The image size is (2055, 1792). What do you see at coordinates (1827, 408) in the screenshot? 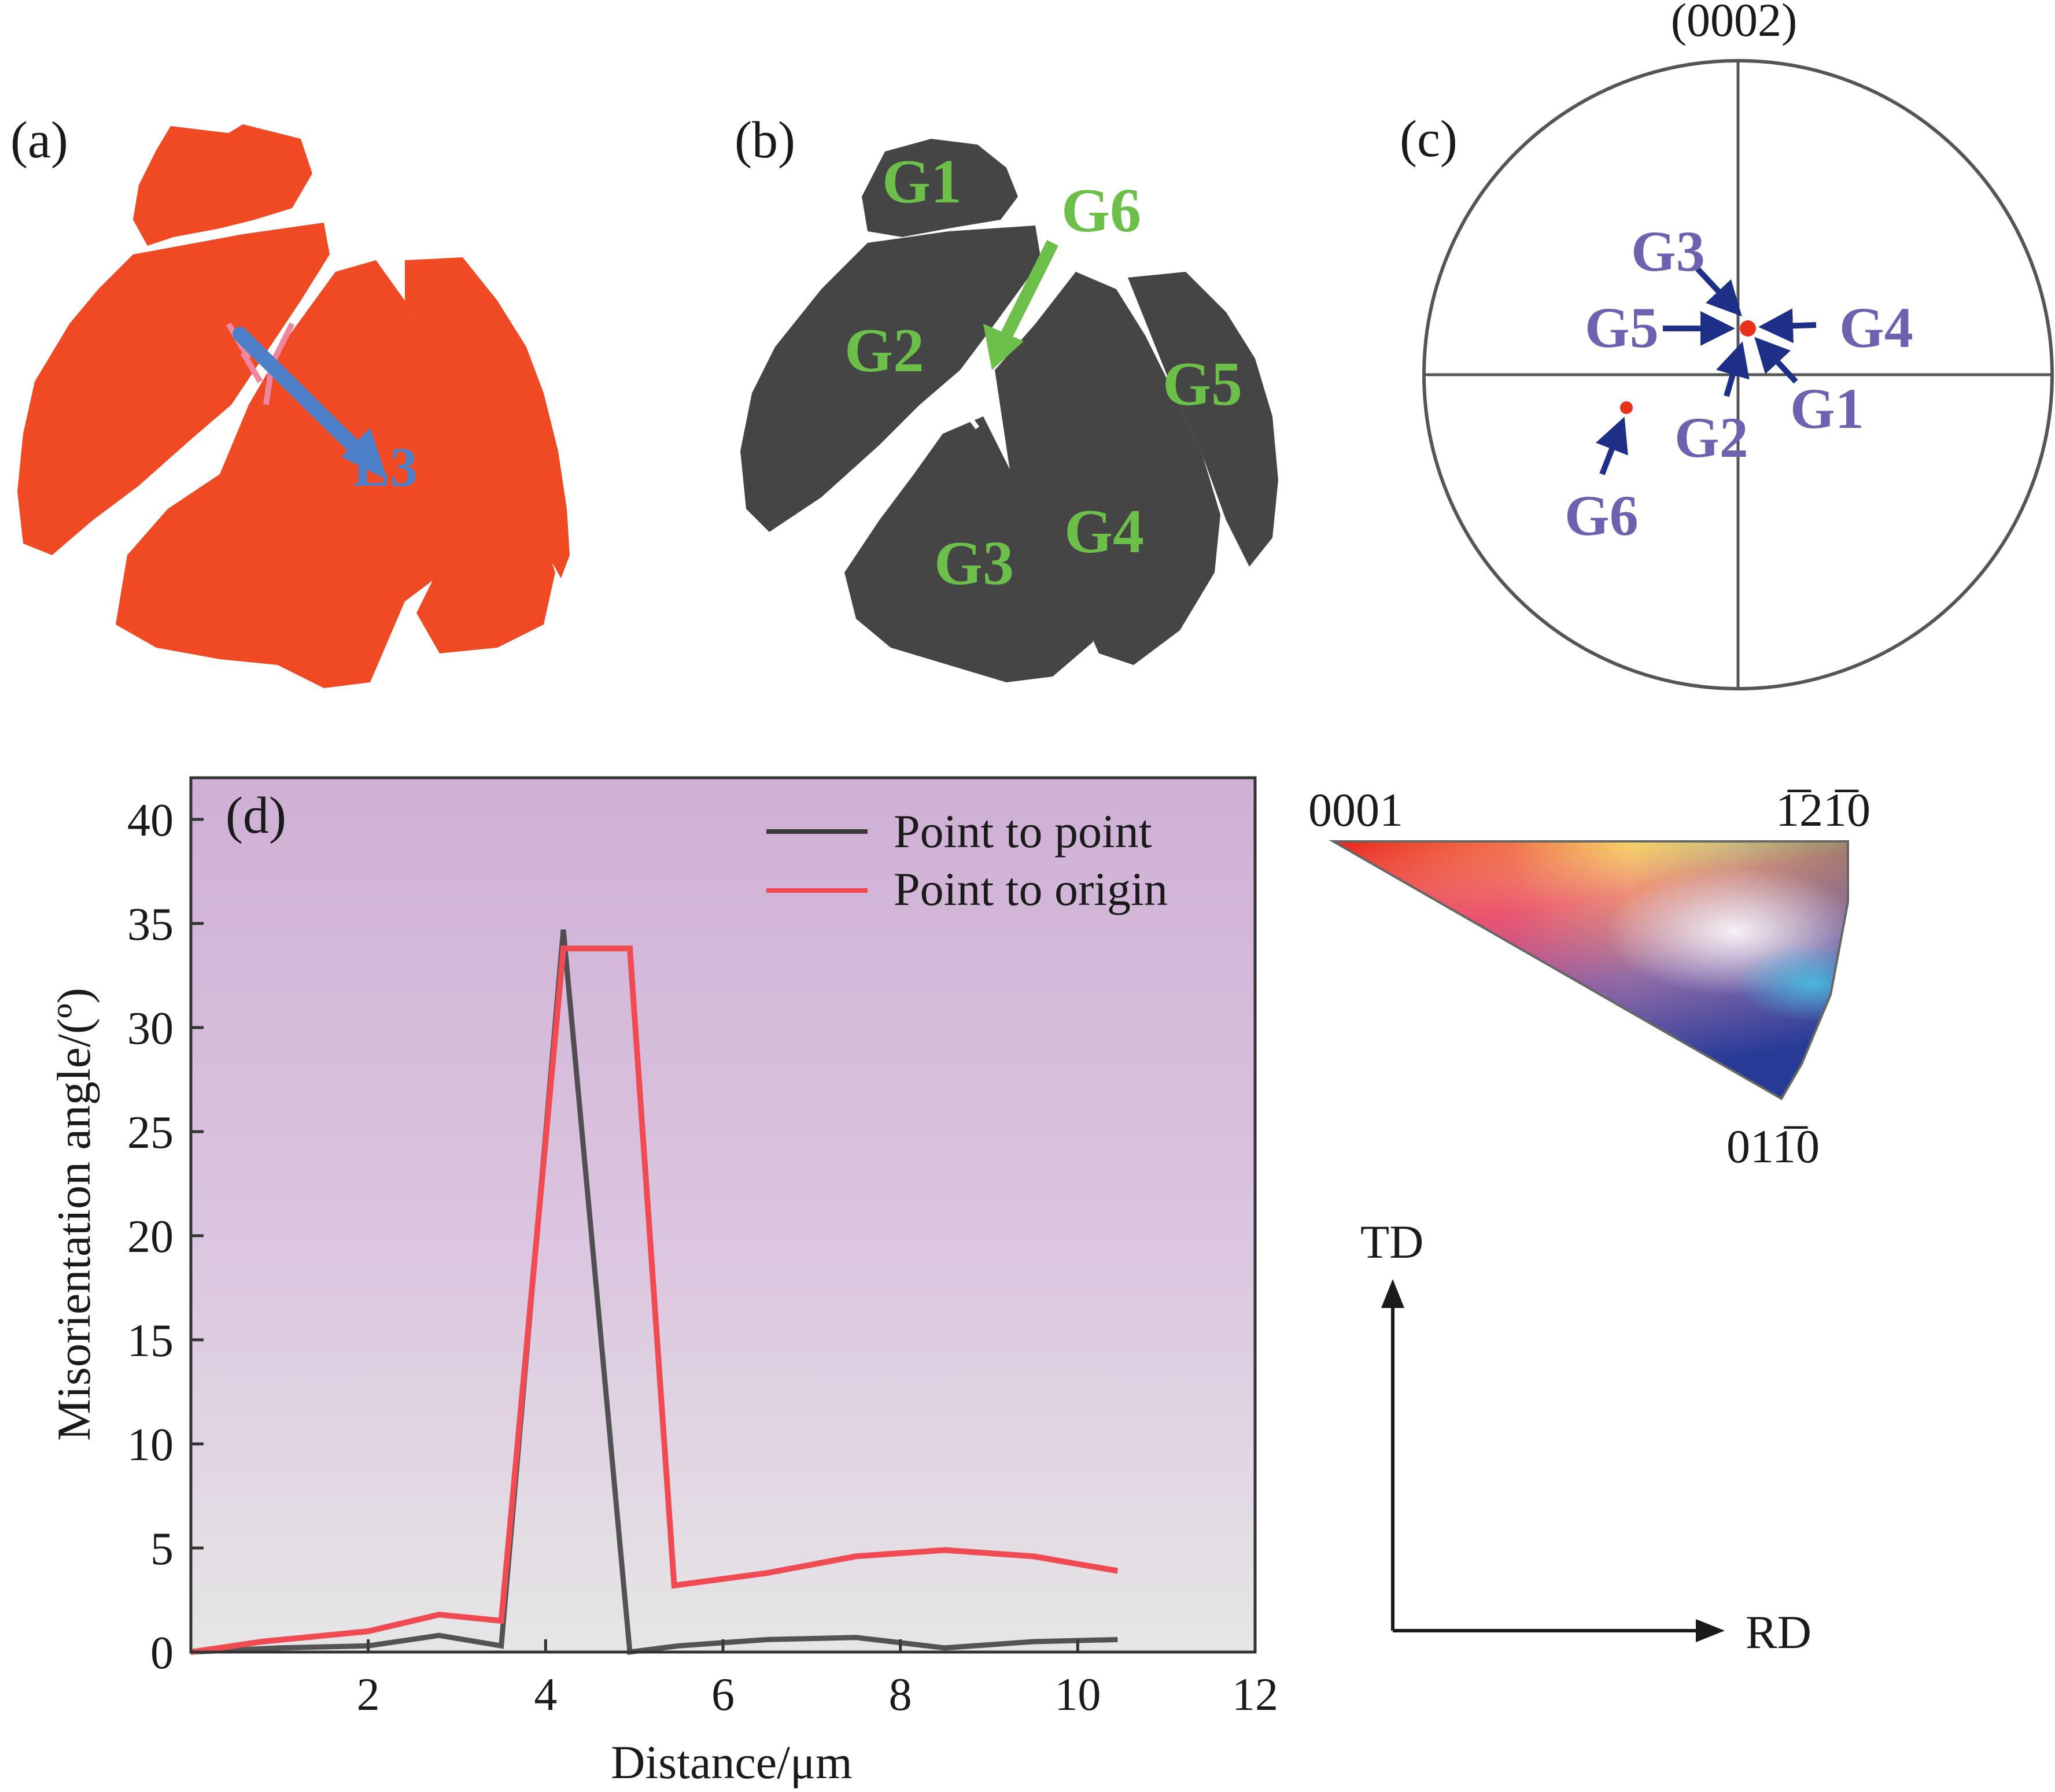
I see `pole-label-g1: G1` at bounding box center [1827, 408].